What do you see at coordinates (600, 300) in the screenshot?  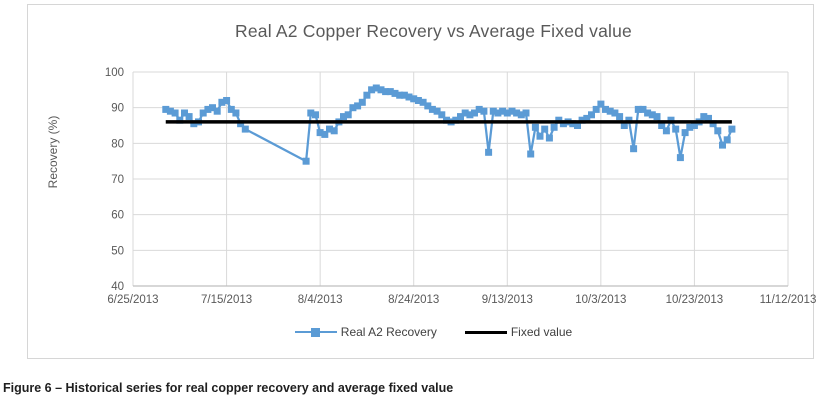 I see `svg-text: 10/3/2013` at bounding box center [600, 300].